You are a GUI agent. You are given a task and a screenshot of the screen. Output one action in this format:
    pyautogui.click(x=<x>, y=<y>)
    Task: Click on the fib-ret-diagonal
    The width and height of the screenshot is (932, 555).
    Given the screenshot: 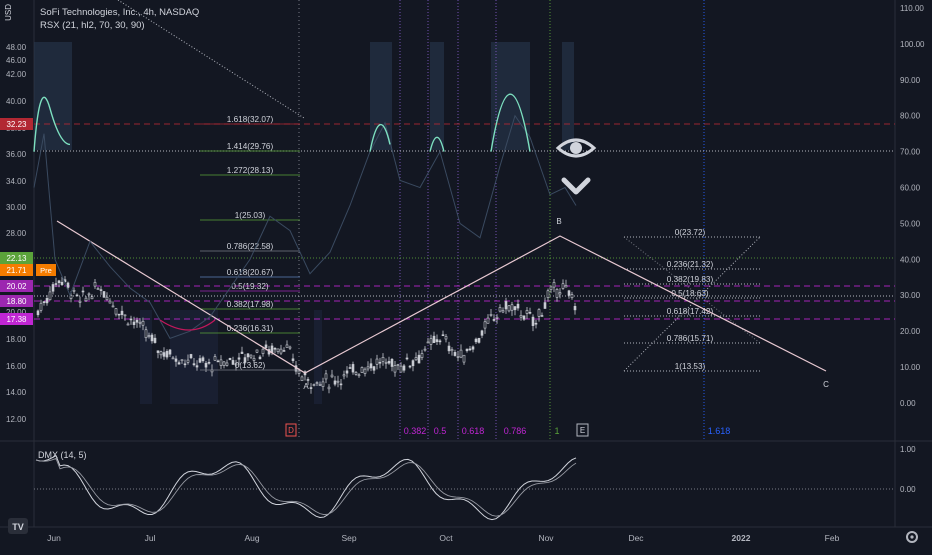 What is the action you would take?
    pyautogui.click(x=692, y=304)
    